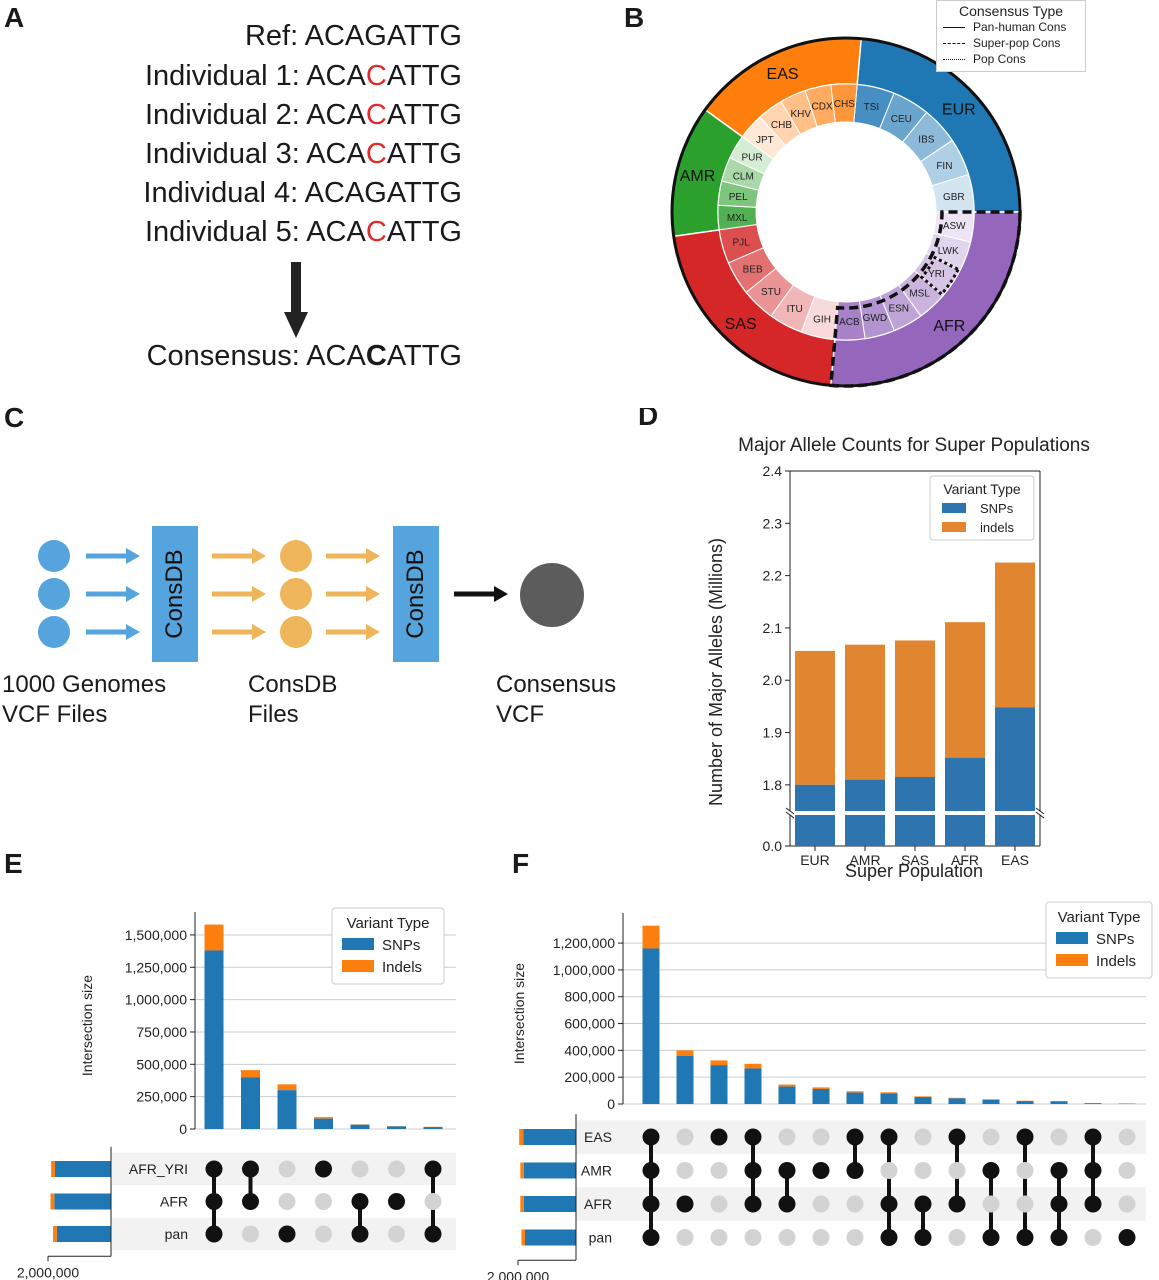  Describe the element at coordinates (175, 594) in the screenshot. I see `consdb-box-1: ConsDB` at that location.